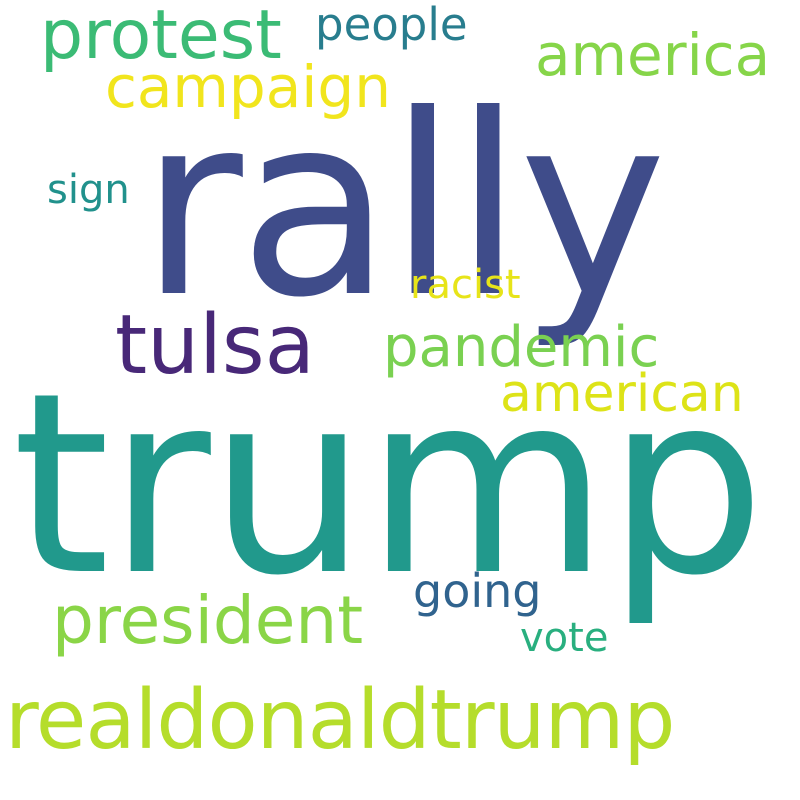  Describe the element at coordinates (622, 394) in the screenshot. I see `word-american: american` at that location.